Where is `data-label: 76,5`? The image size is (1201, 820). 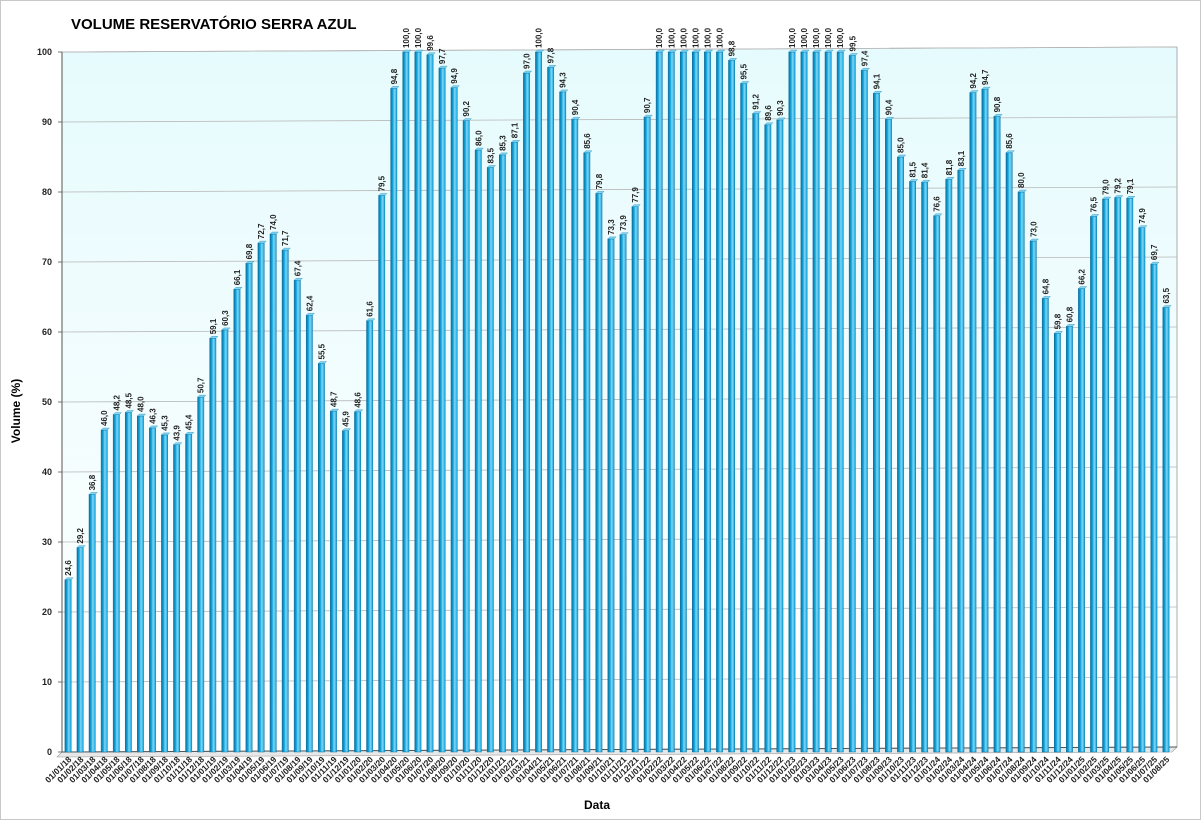
data-label: 76,5 is located at coordinates (1094, 204).